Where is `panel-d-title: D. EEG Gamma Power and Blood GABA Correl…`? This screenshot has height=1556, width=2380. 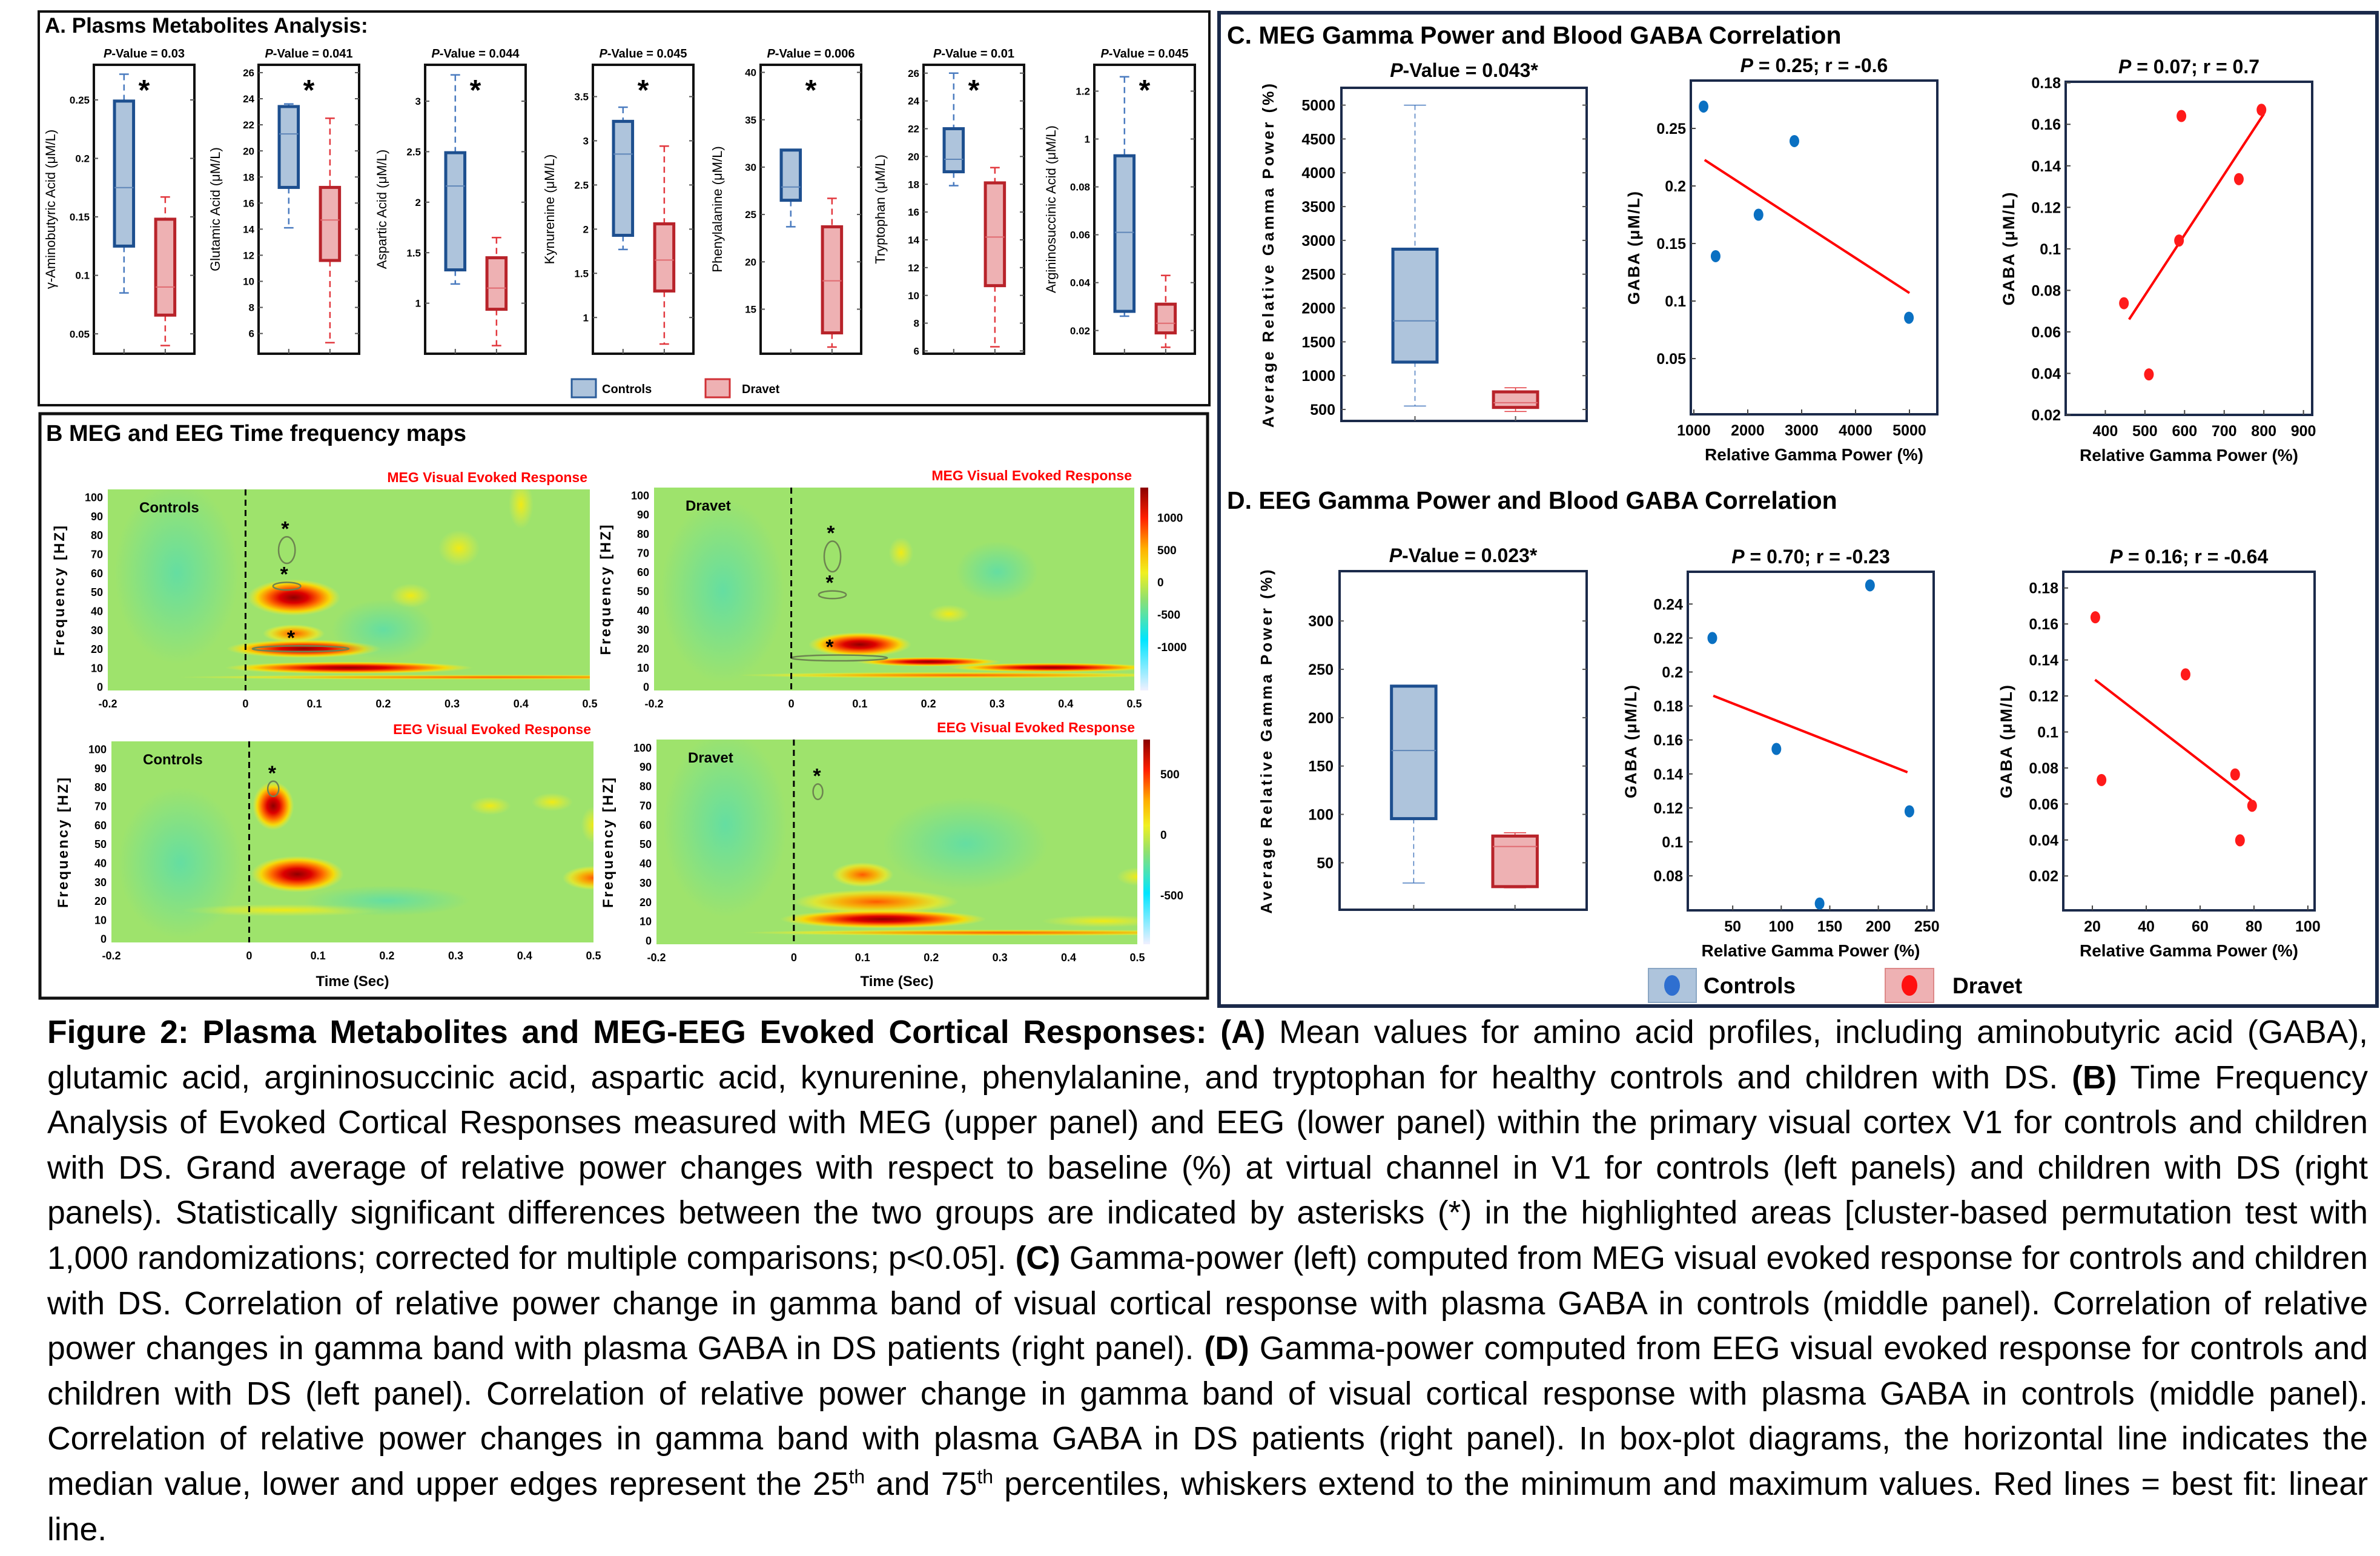 panel-d-title: D. EEG Gamma Power and Blood GABA Correl… is located at coordinates (1532, 500).